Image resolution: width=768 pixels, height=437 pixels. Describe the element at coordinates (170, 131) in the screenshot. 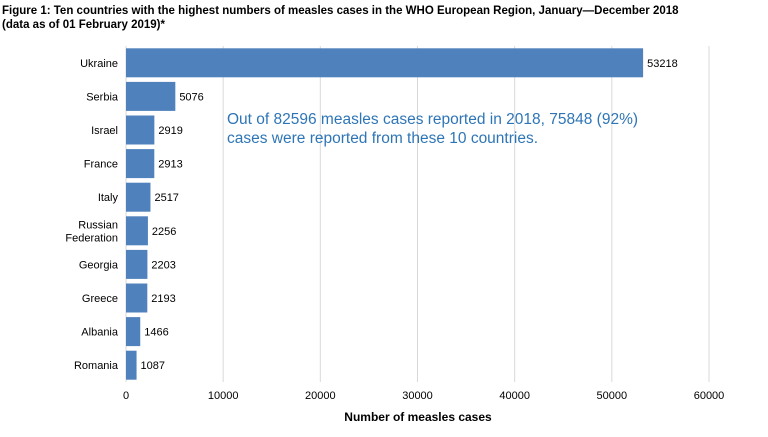

I see `data-label: 2919` at that location.